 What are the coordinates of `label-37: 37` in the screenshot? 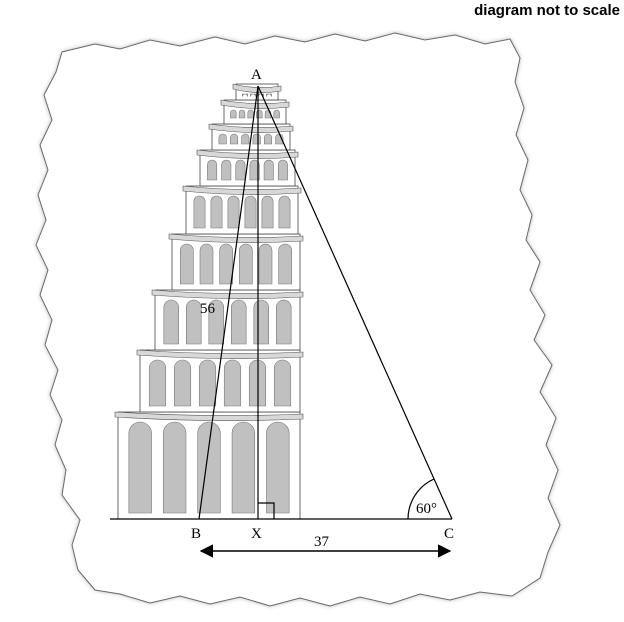 It's located at (322, 542).